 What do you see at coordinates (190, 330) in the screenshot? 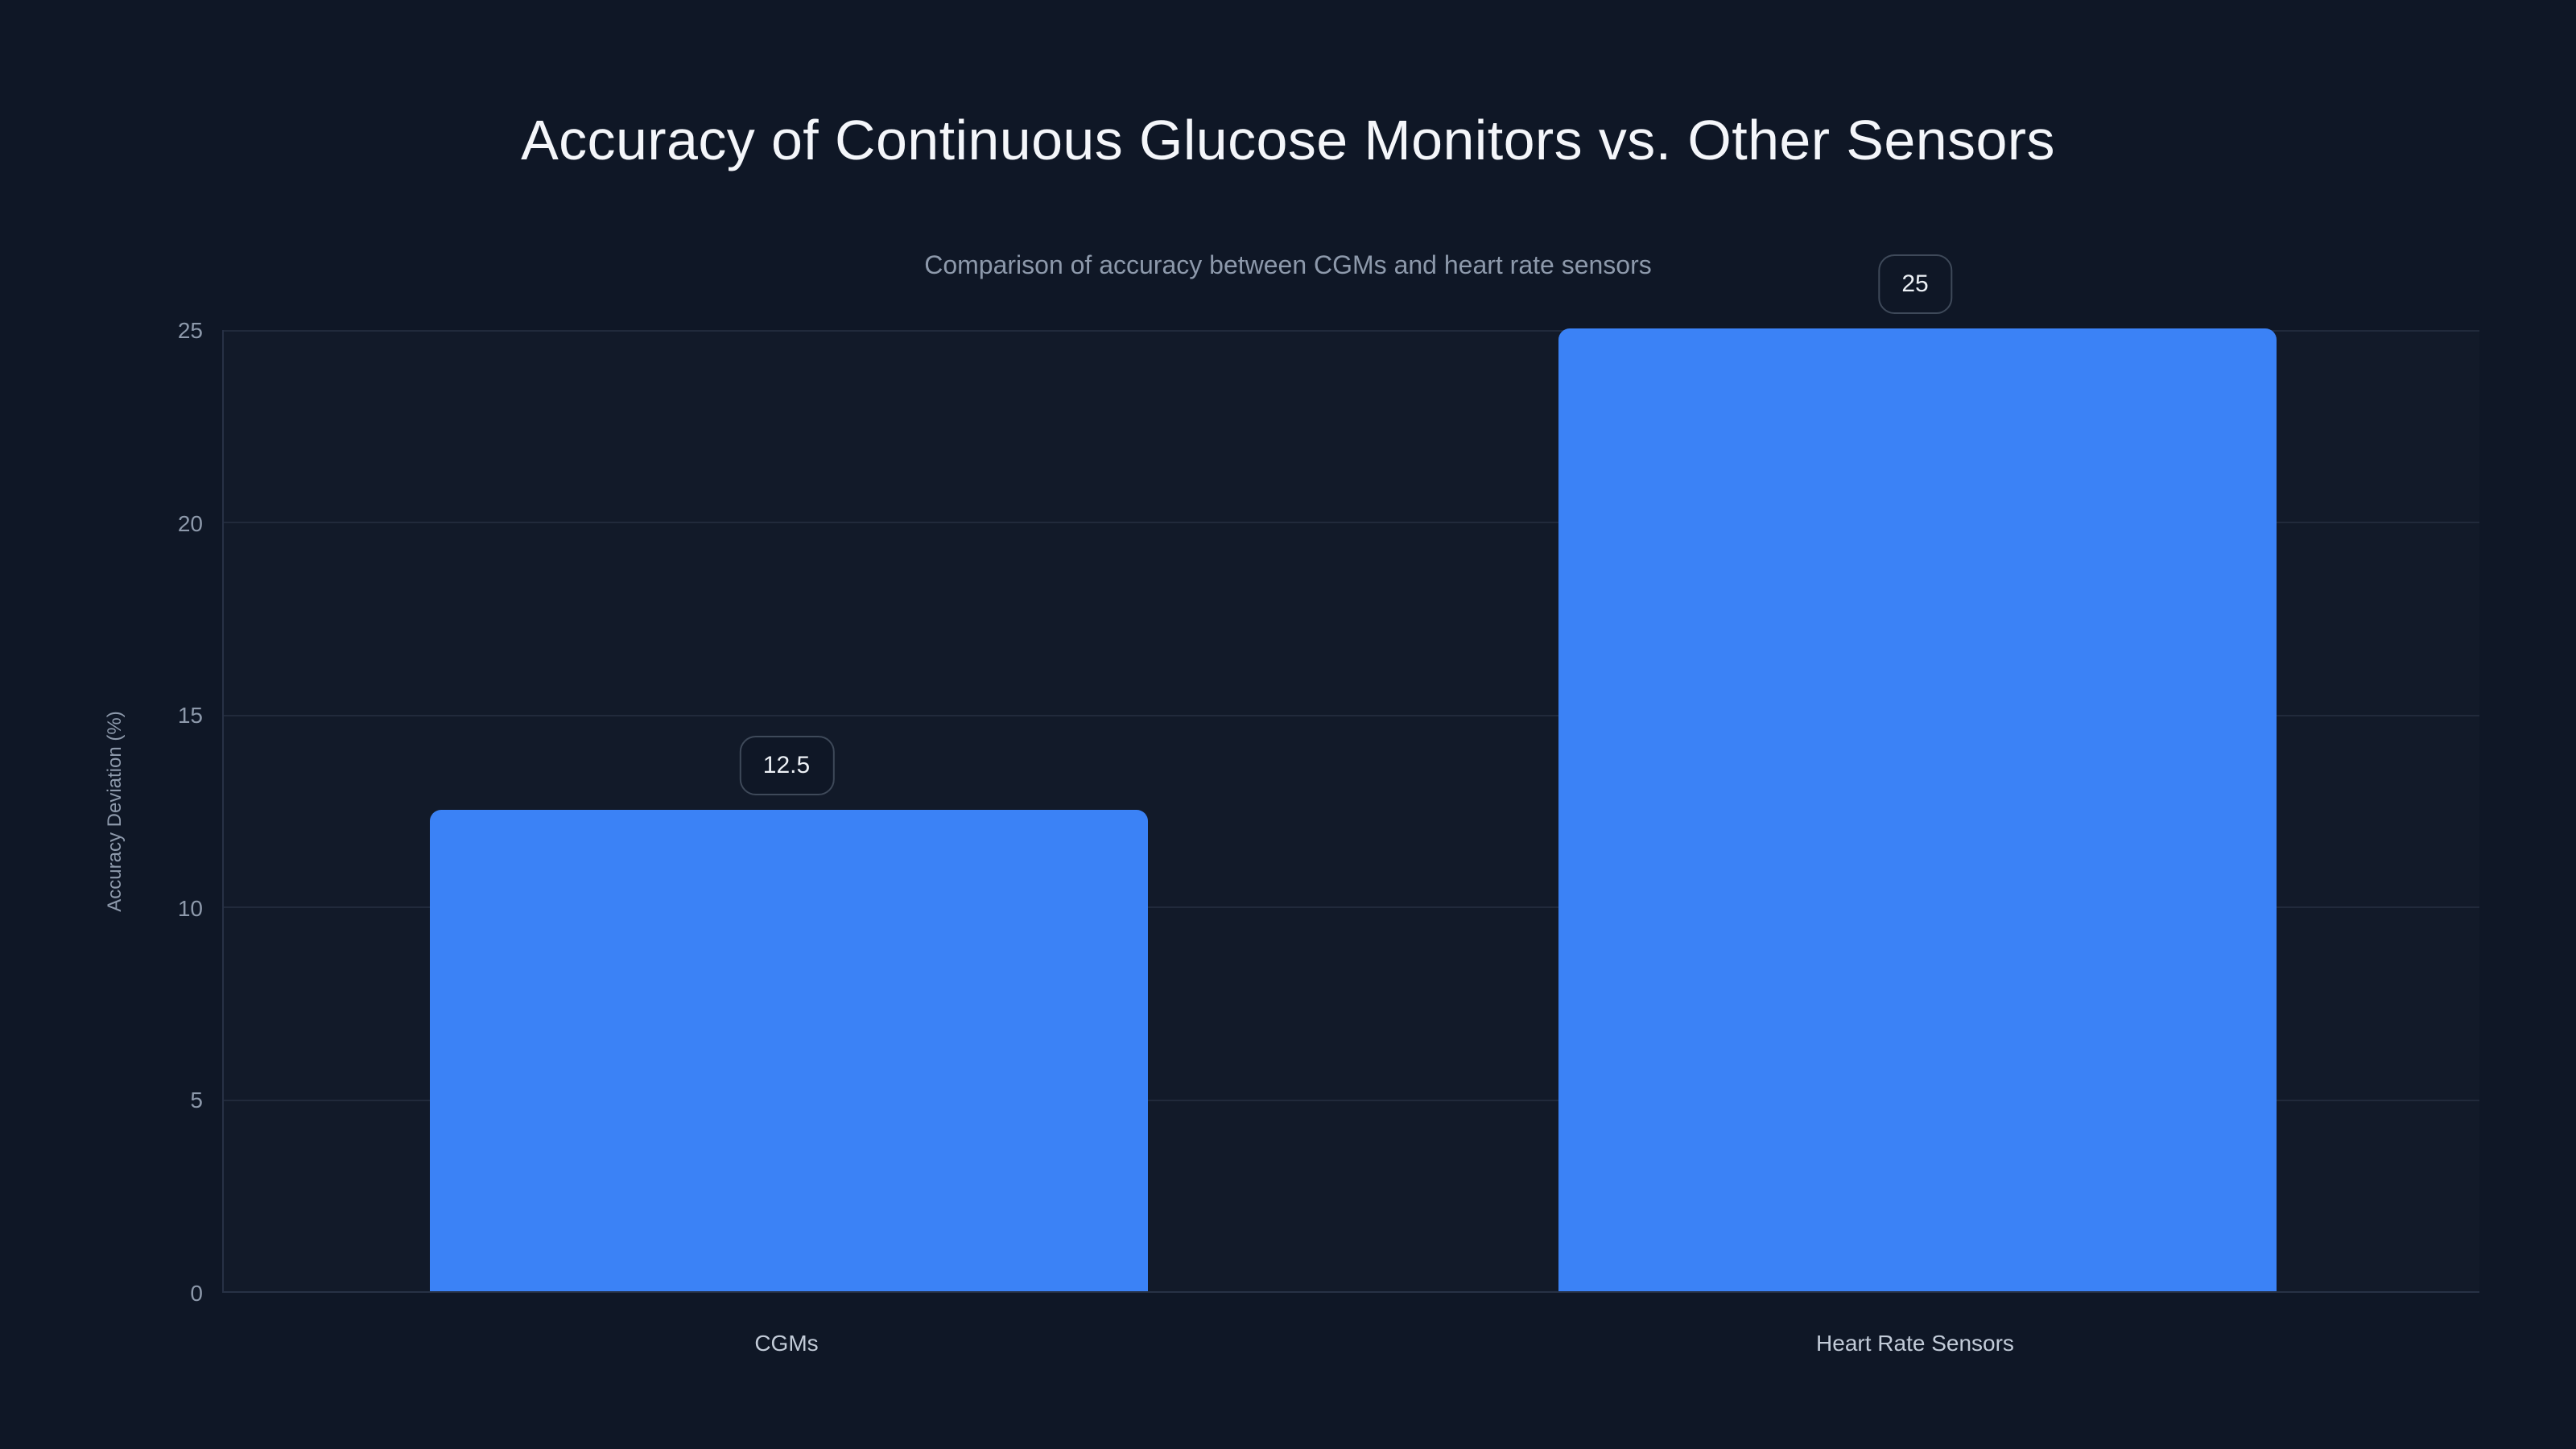
I see `y-tick-label-25: 25` at bounding box center [190, 330].